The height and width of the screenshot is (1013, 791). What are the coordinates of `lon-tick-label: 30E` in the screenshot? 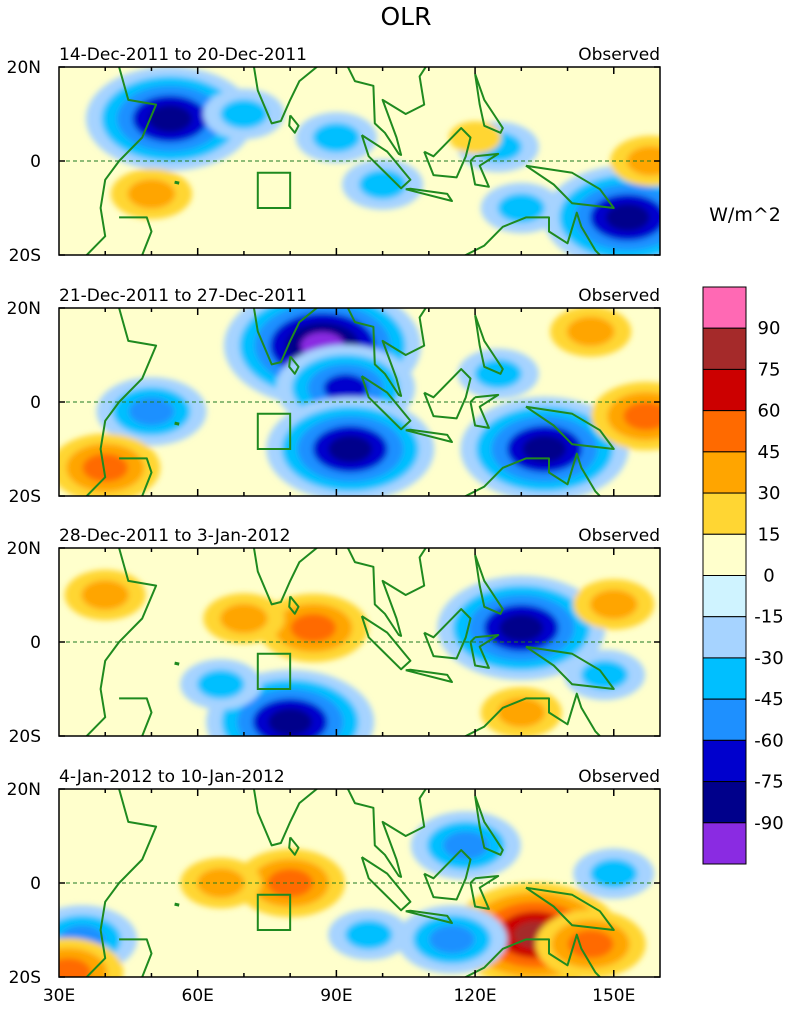 It's located at (59, 996).